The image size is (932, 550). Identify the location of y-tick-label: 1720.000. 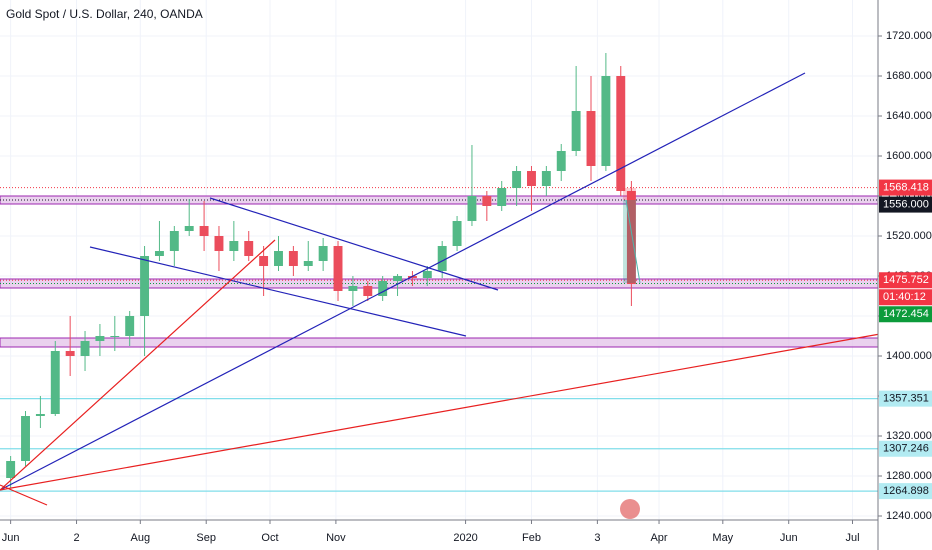
(909, 36).